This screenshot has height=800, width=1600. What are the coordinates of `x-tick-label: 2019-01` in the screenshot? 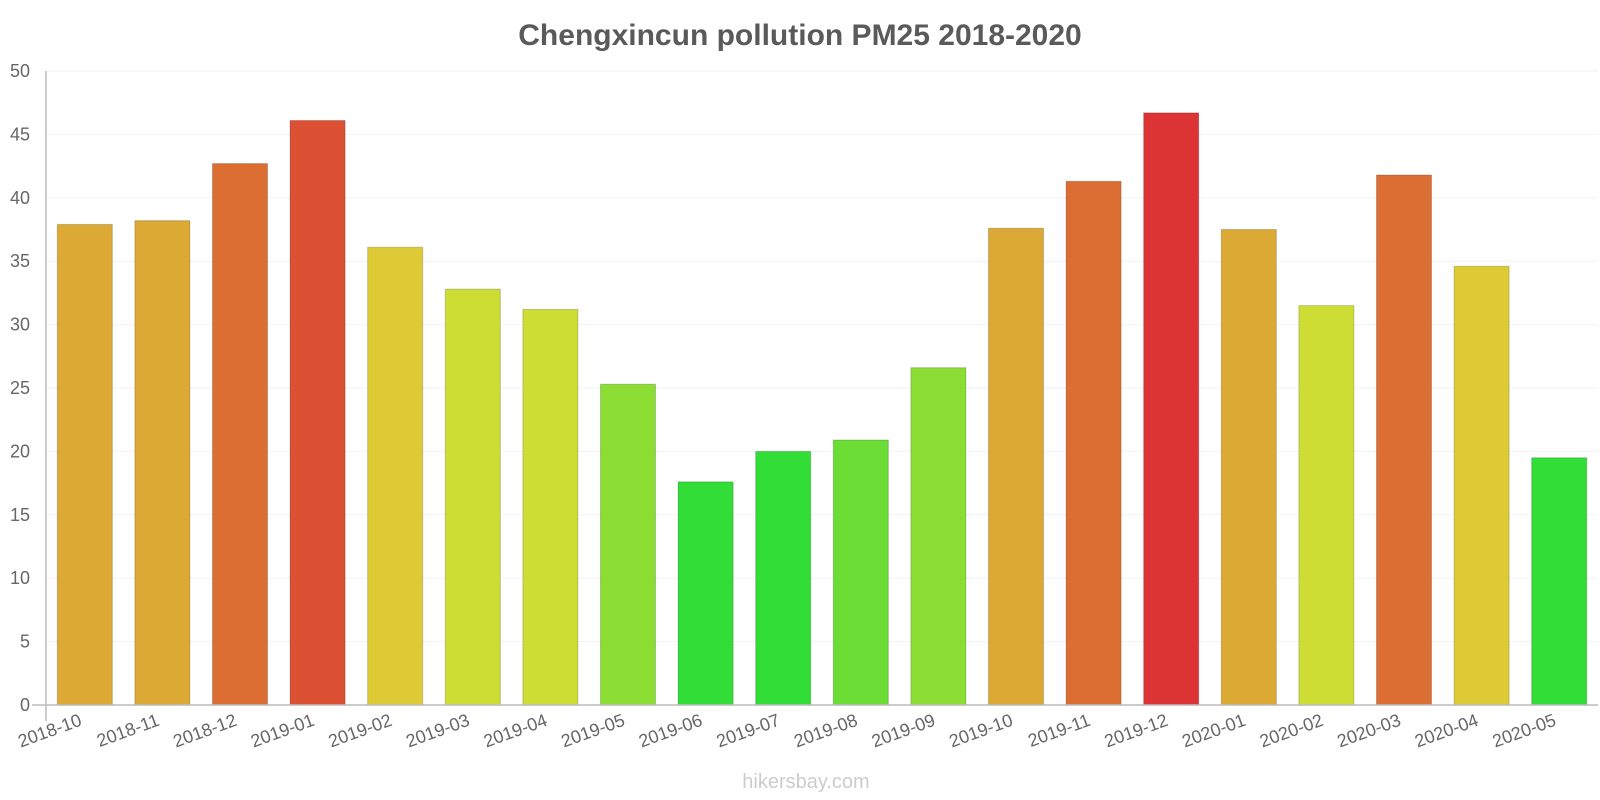 It's located at (282, 730).